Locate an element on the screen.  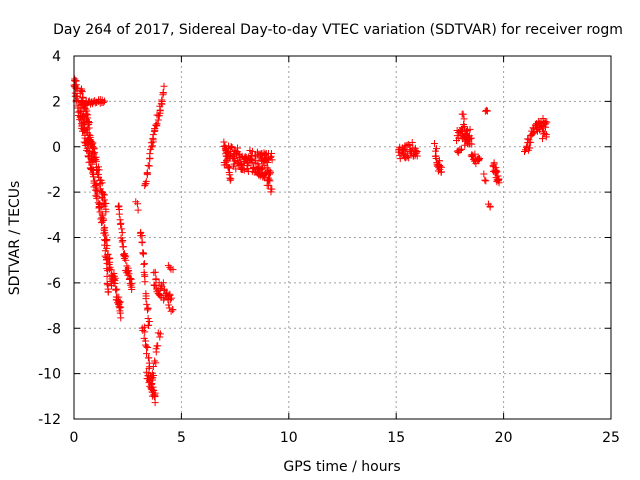
y-tick-label: -8 is located at coordinates (54, 329).